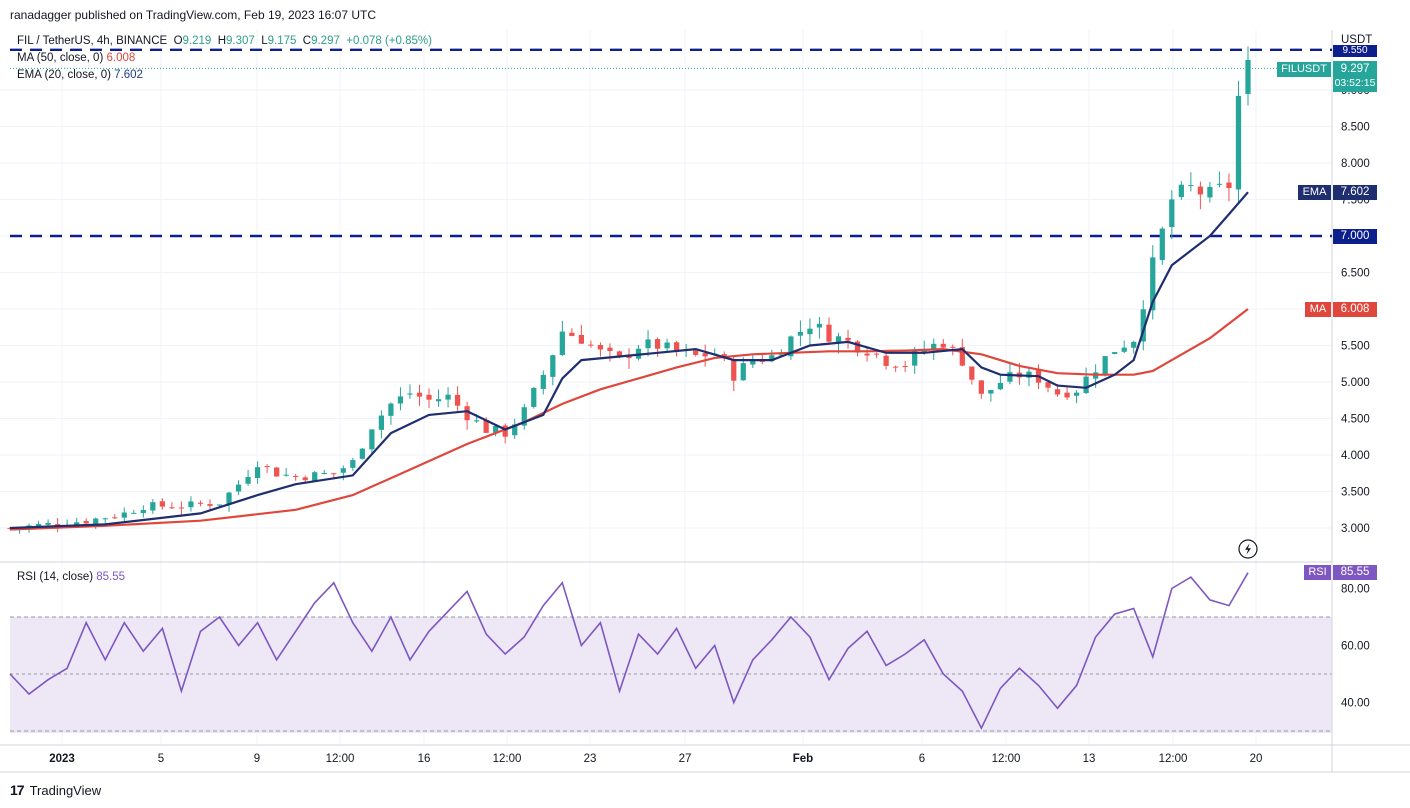 The height and width of the screenshot is (808, 1410). What do you see at coordinates (1355, 309) in the screenshot?
I see `ma-price-tag: 6.008` at bounding box center [1355, 309].